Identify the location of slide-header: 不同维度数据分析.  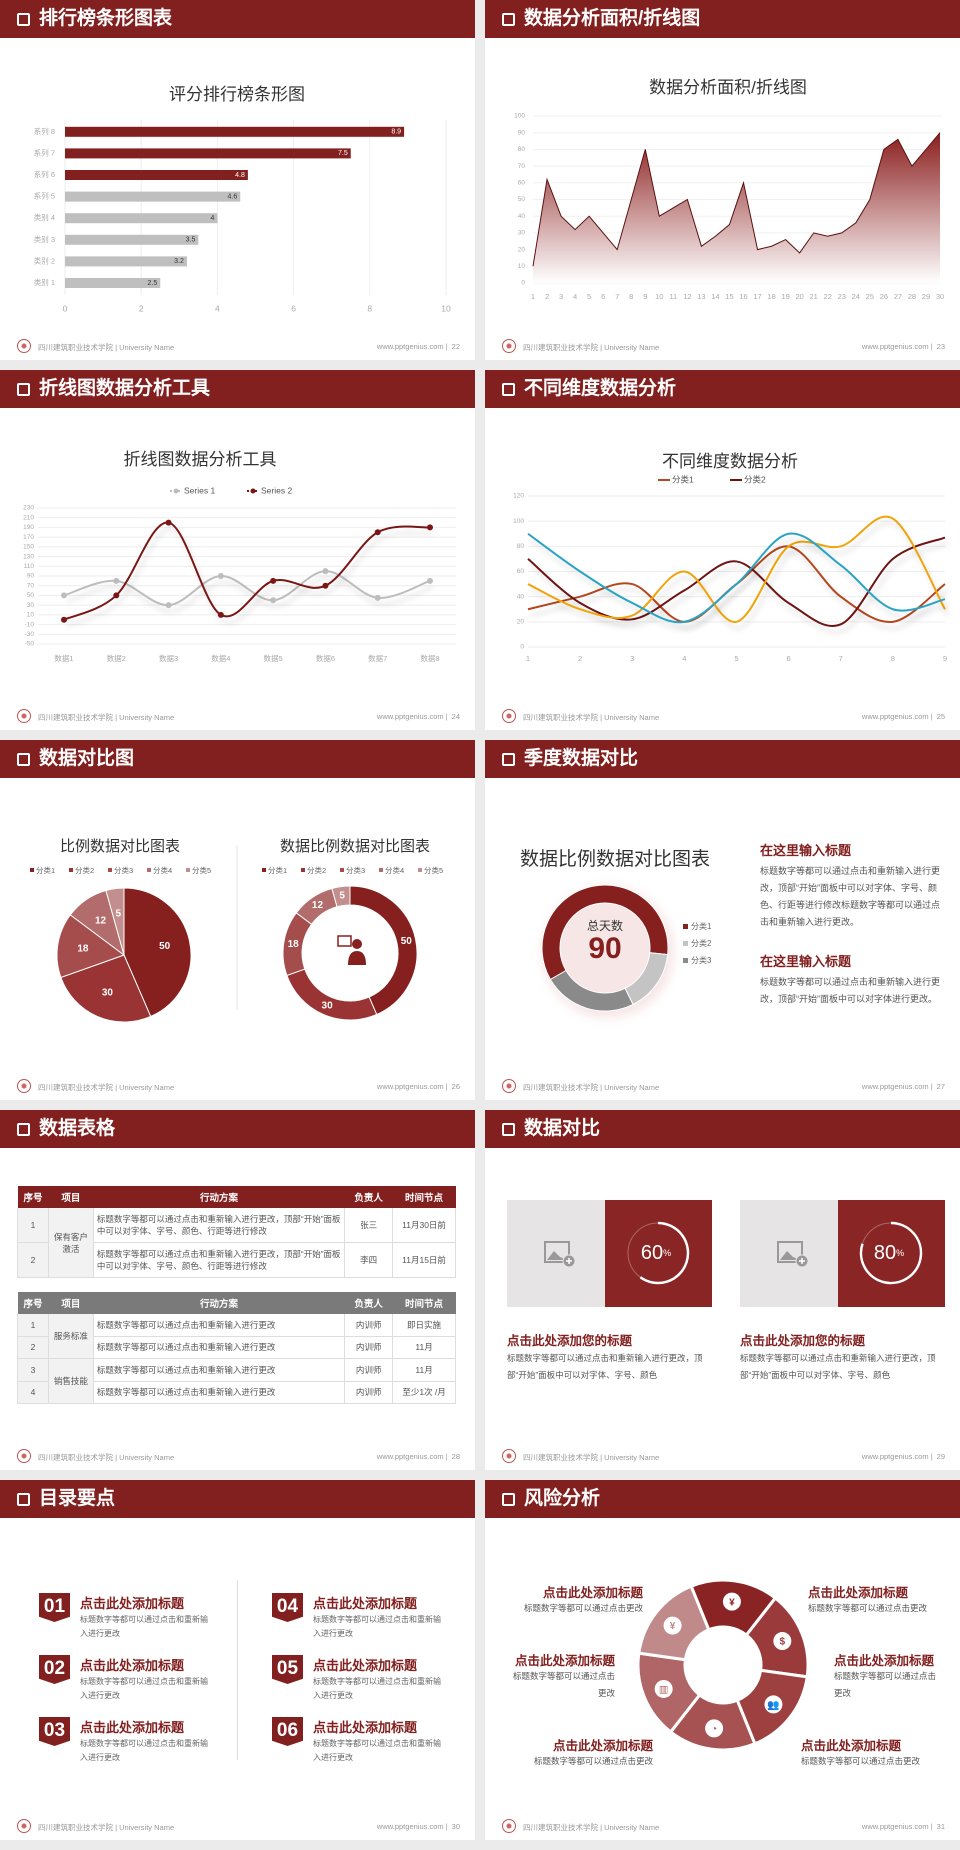
(722, 389).